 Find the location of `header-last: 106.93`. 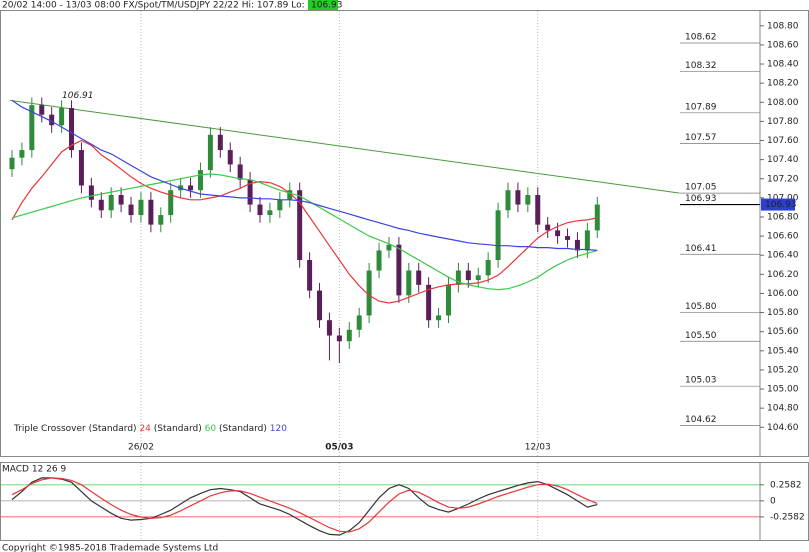

header-last: 106.93 is located at coordinates (327, 6).